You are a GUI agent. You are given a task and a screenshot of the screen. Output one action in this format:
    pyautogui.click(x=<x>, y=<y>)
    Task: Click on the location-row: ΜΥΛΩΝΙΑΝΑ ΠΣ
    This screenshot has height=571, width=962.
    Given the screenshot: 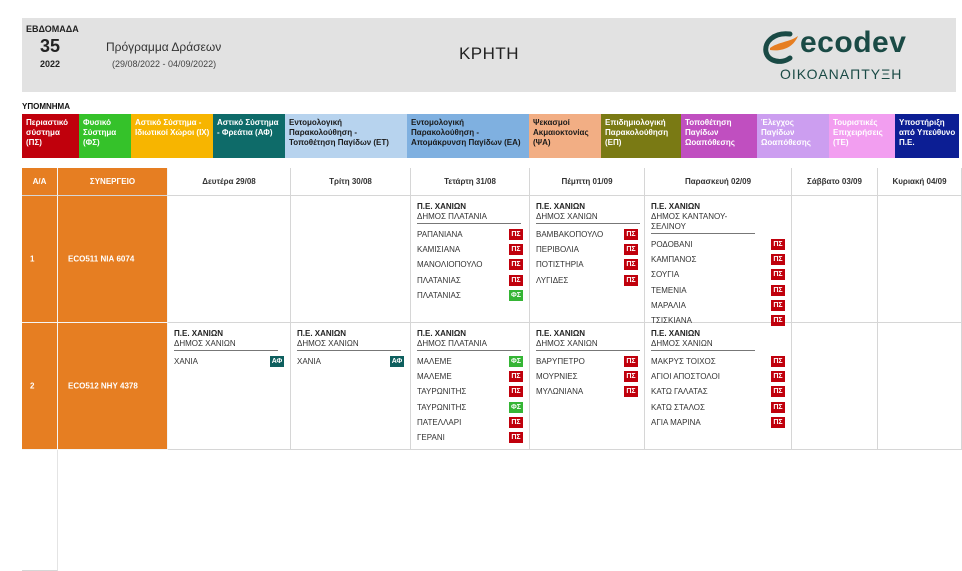 What is the action you would take?
    pyautogui.click(x=587, y=393)
    